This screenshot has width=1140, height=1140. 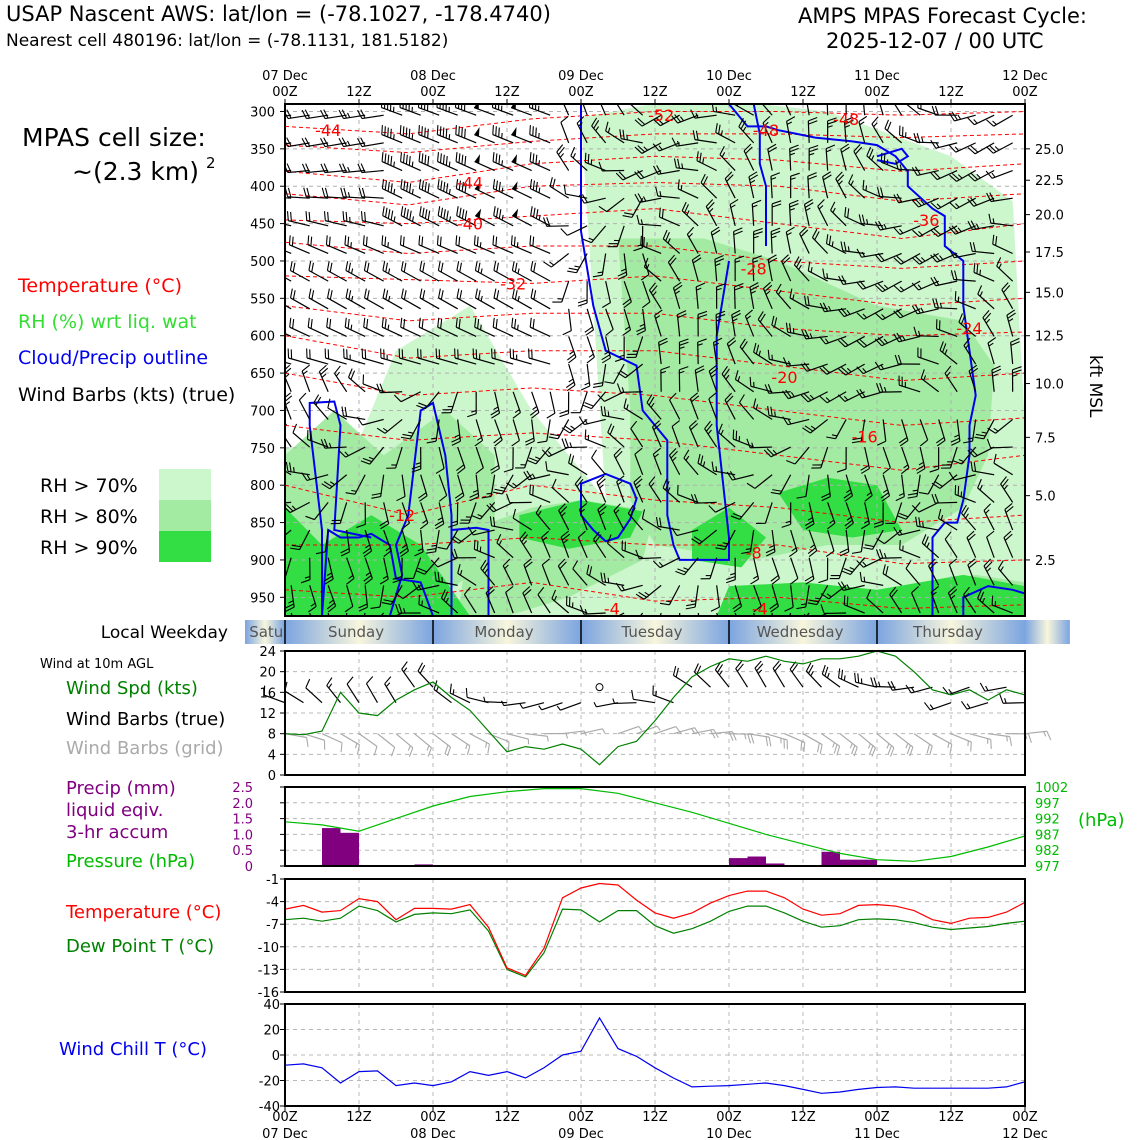 What do you see at coordinates (242, 835) in the screenshot?
I see `precip-tick-label: 1.0` at bounding box center [242, 835].